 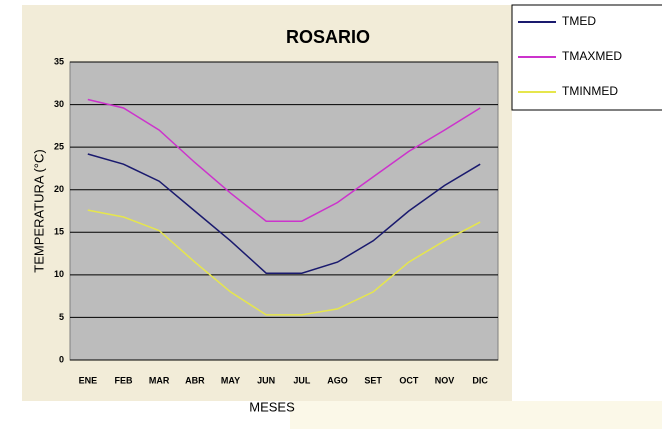 What do you see at coordinates (59, 61) in the screenshot?
I see `y-tick-label: 35` at bounding box center [59, 61].